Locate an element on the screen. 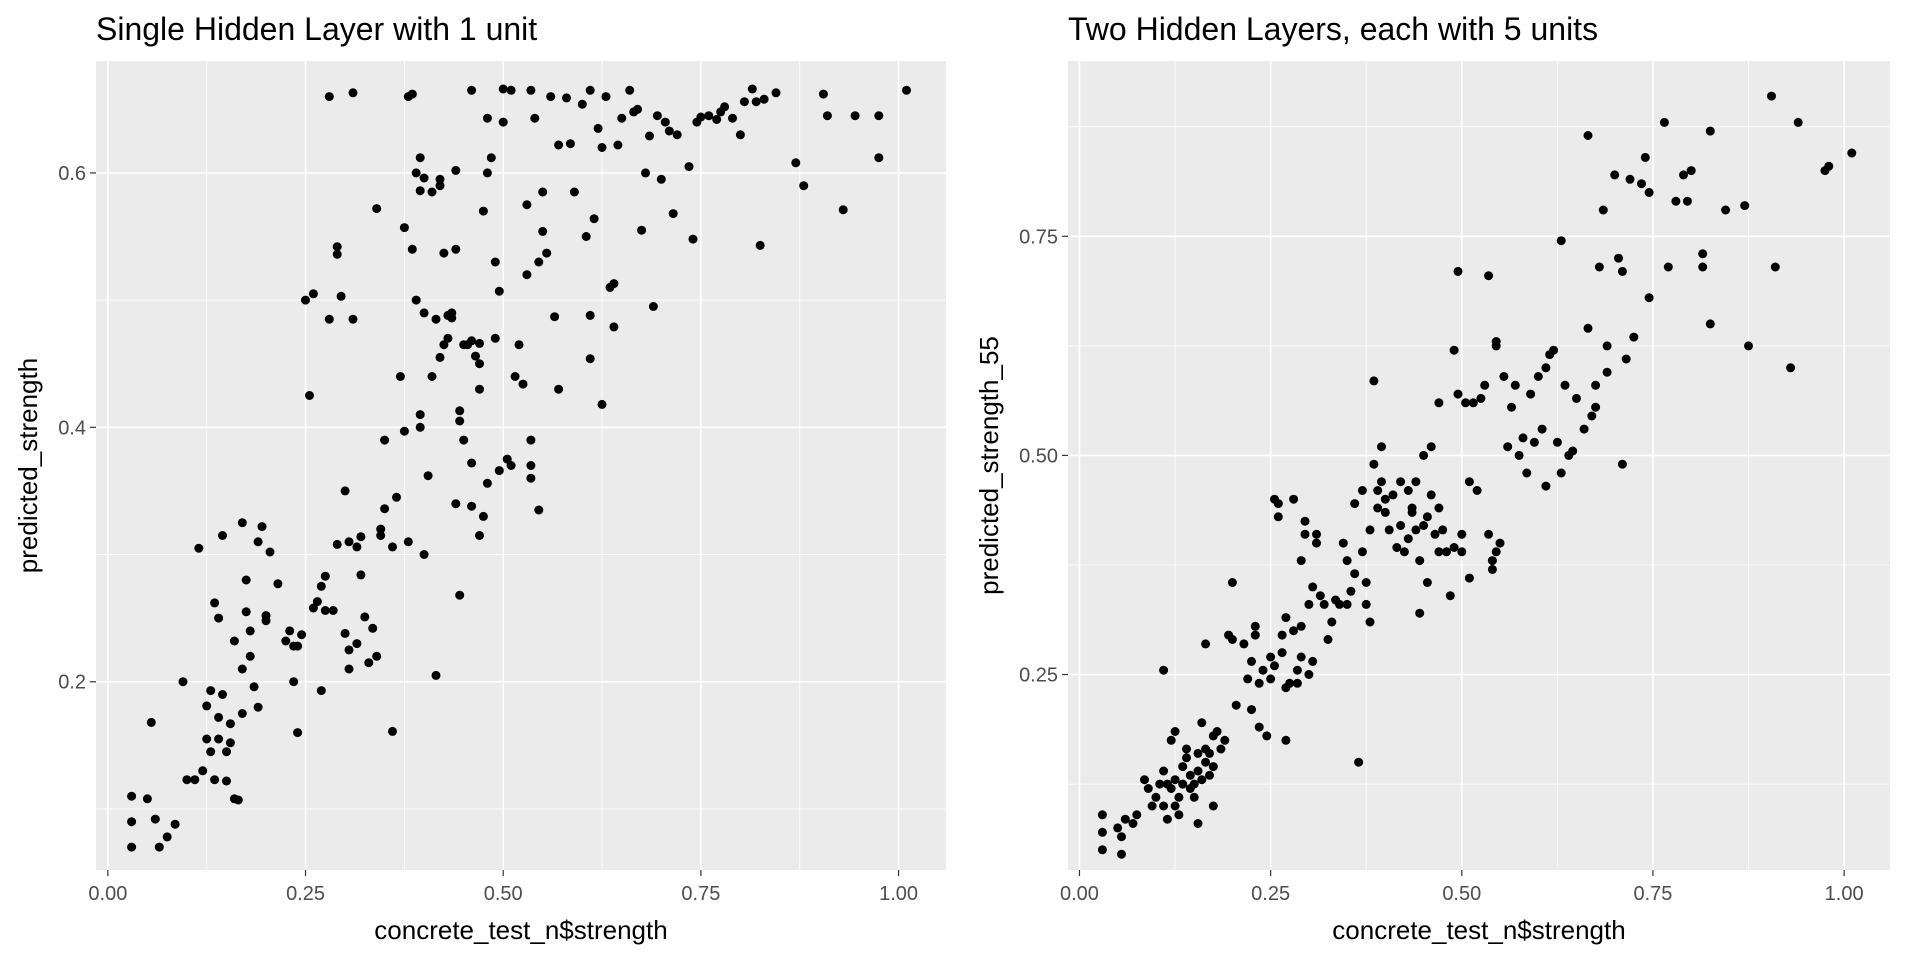 The width and height of the screenshot is (1920, 960). chart-title: Two Hidden Layers, each with 5 units is located at coordinates (1333, 29).